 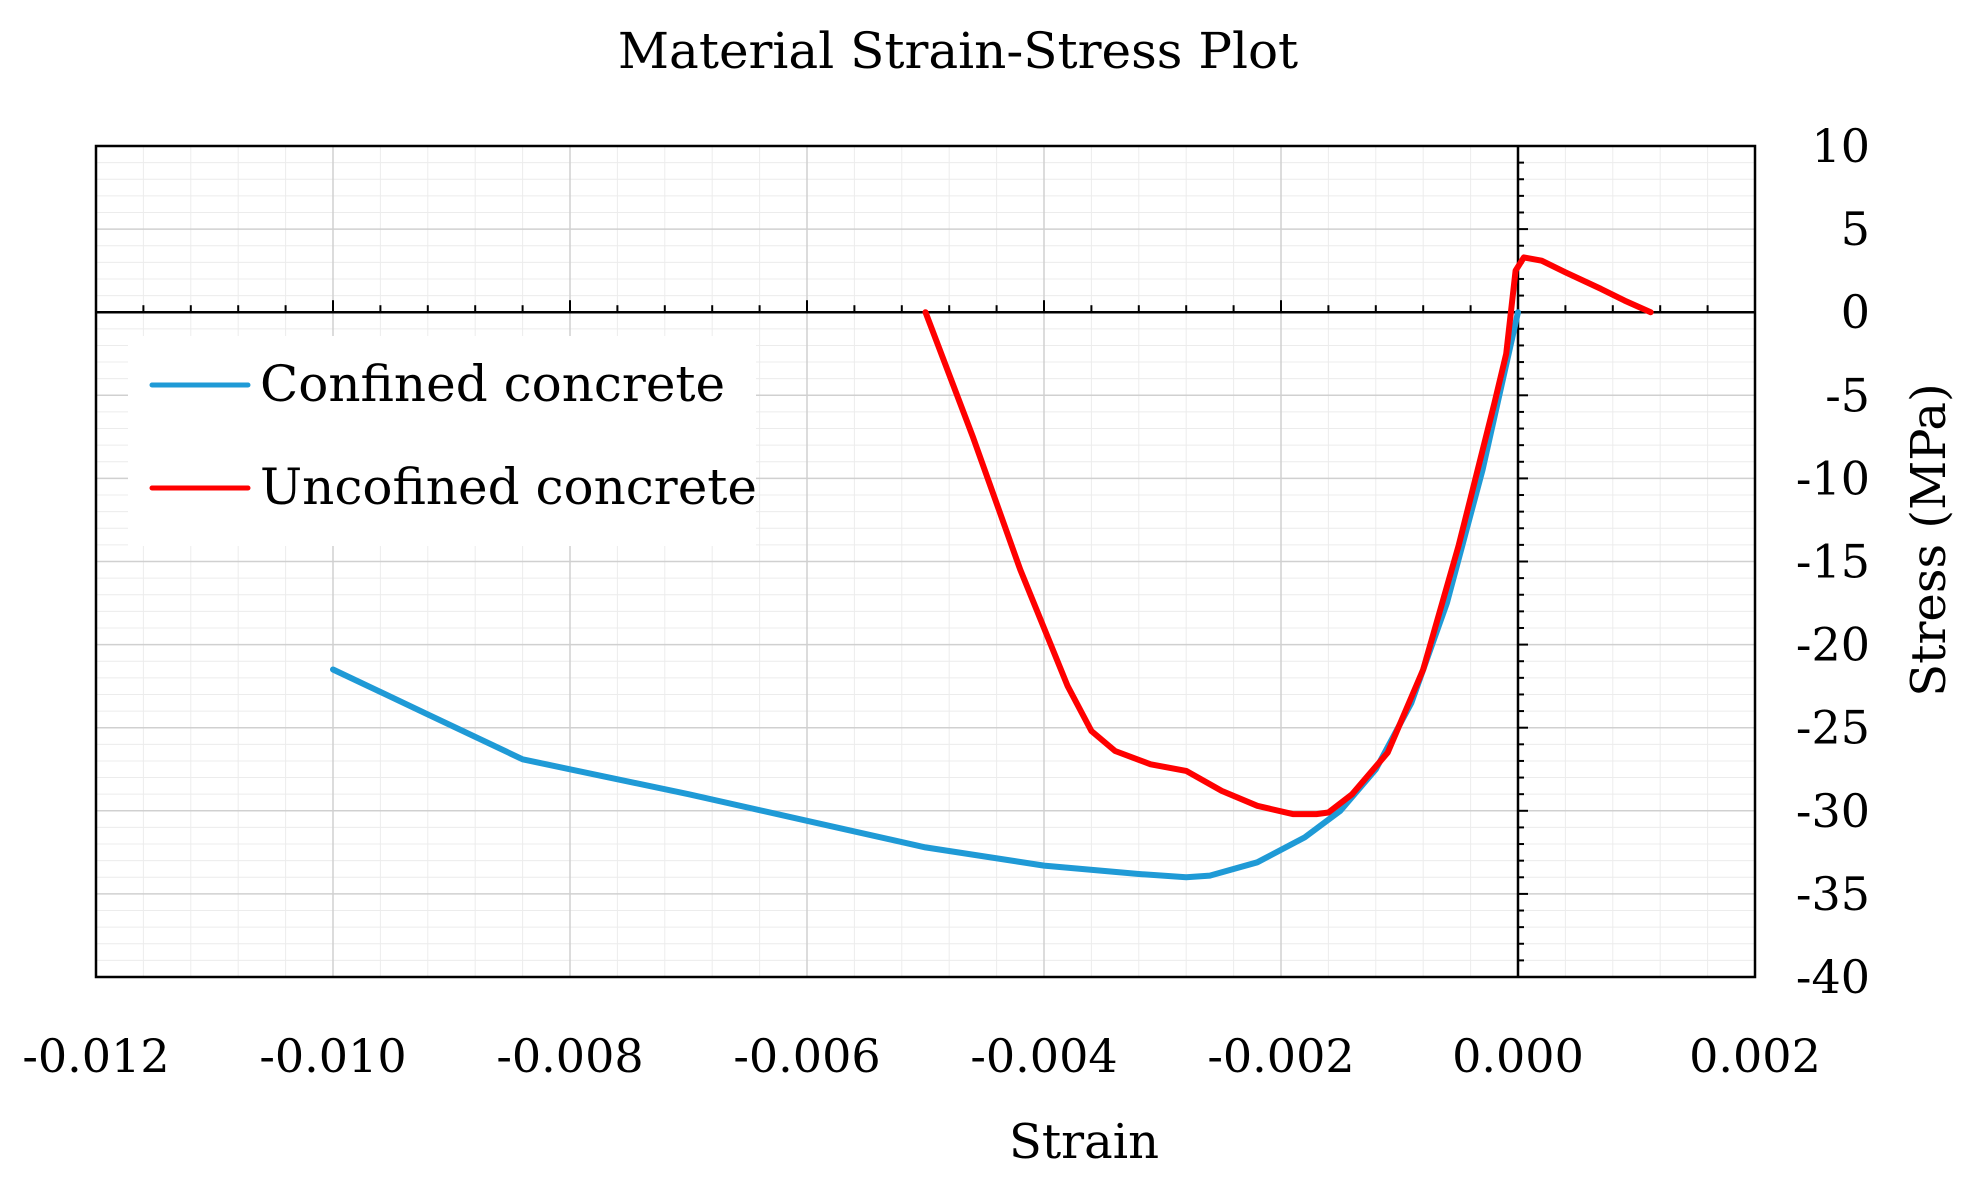 I want to click on y-tick-label: -30, so click(x=1833, y=811).